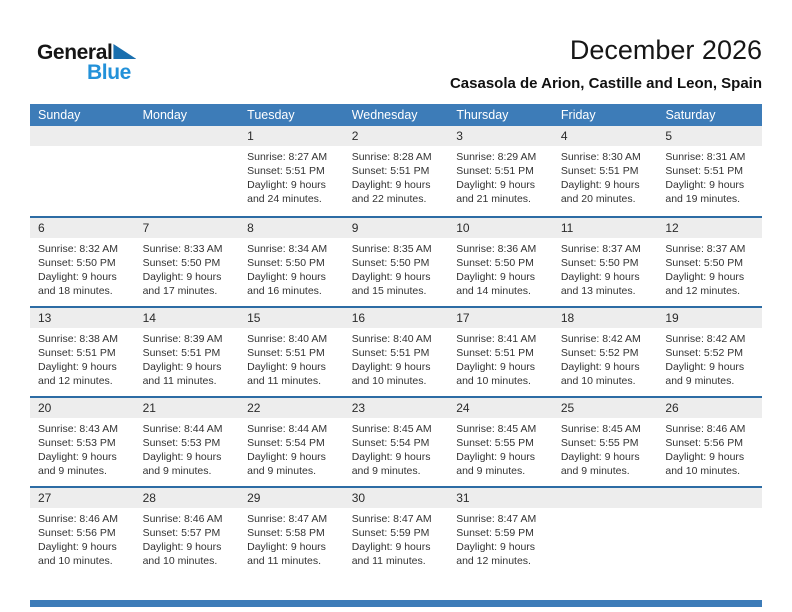 The image size is (792, 612). What do you see at coordinates (45, 408) in the screenshot?
I see `day-number: 20` at bounding box center [45, 408].